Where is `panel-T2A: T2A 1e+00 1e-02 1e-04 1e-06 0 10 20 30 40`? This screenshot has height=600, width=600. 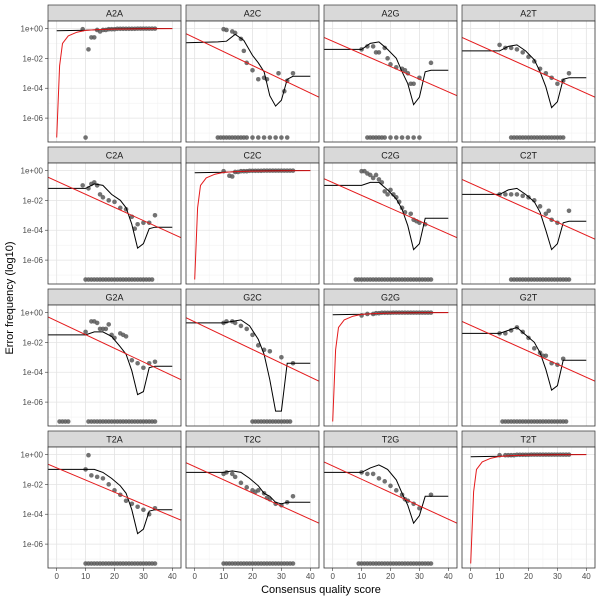 panel-T2A: T2A 1e+00 1e-02 1e-04 1e-06 0 10 20 30 40 is located at coordinates (101, 505).